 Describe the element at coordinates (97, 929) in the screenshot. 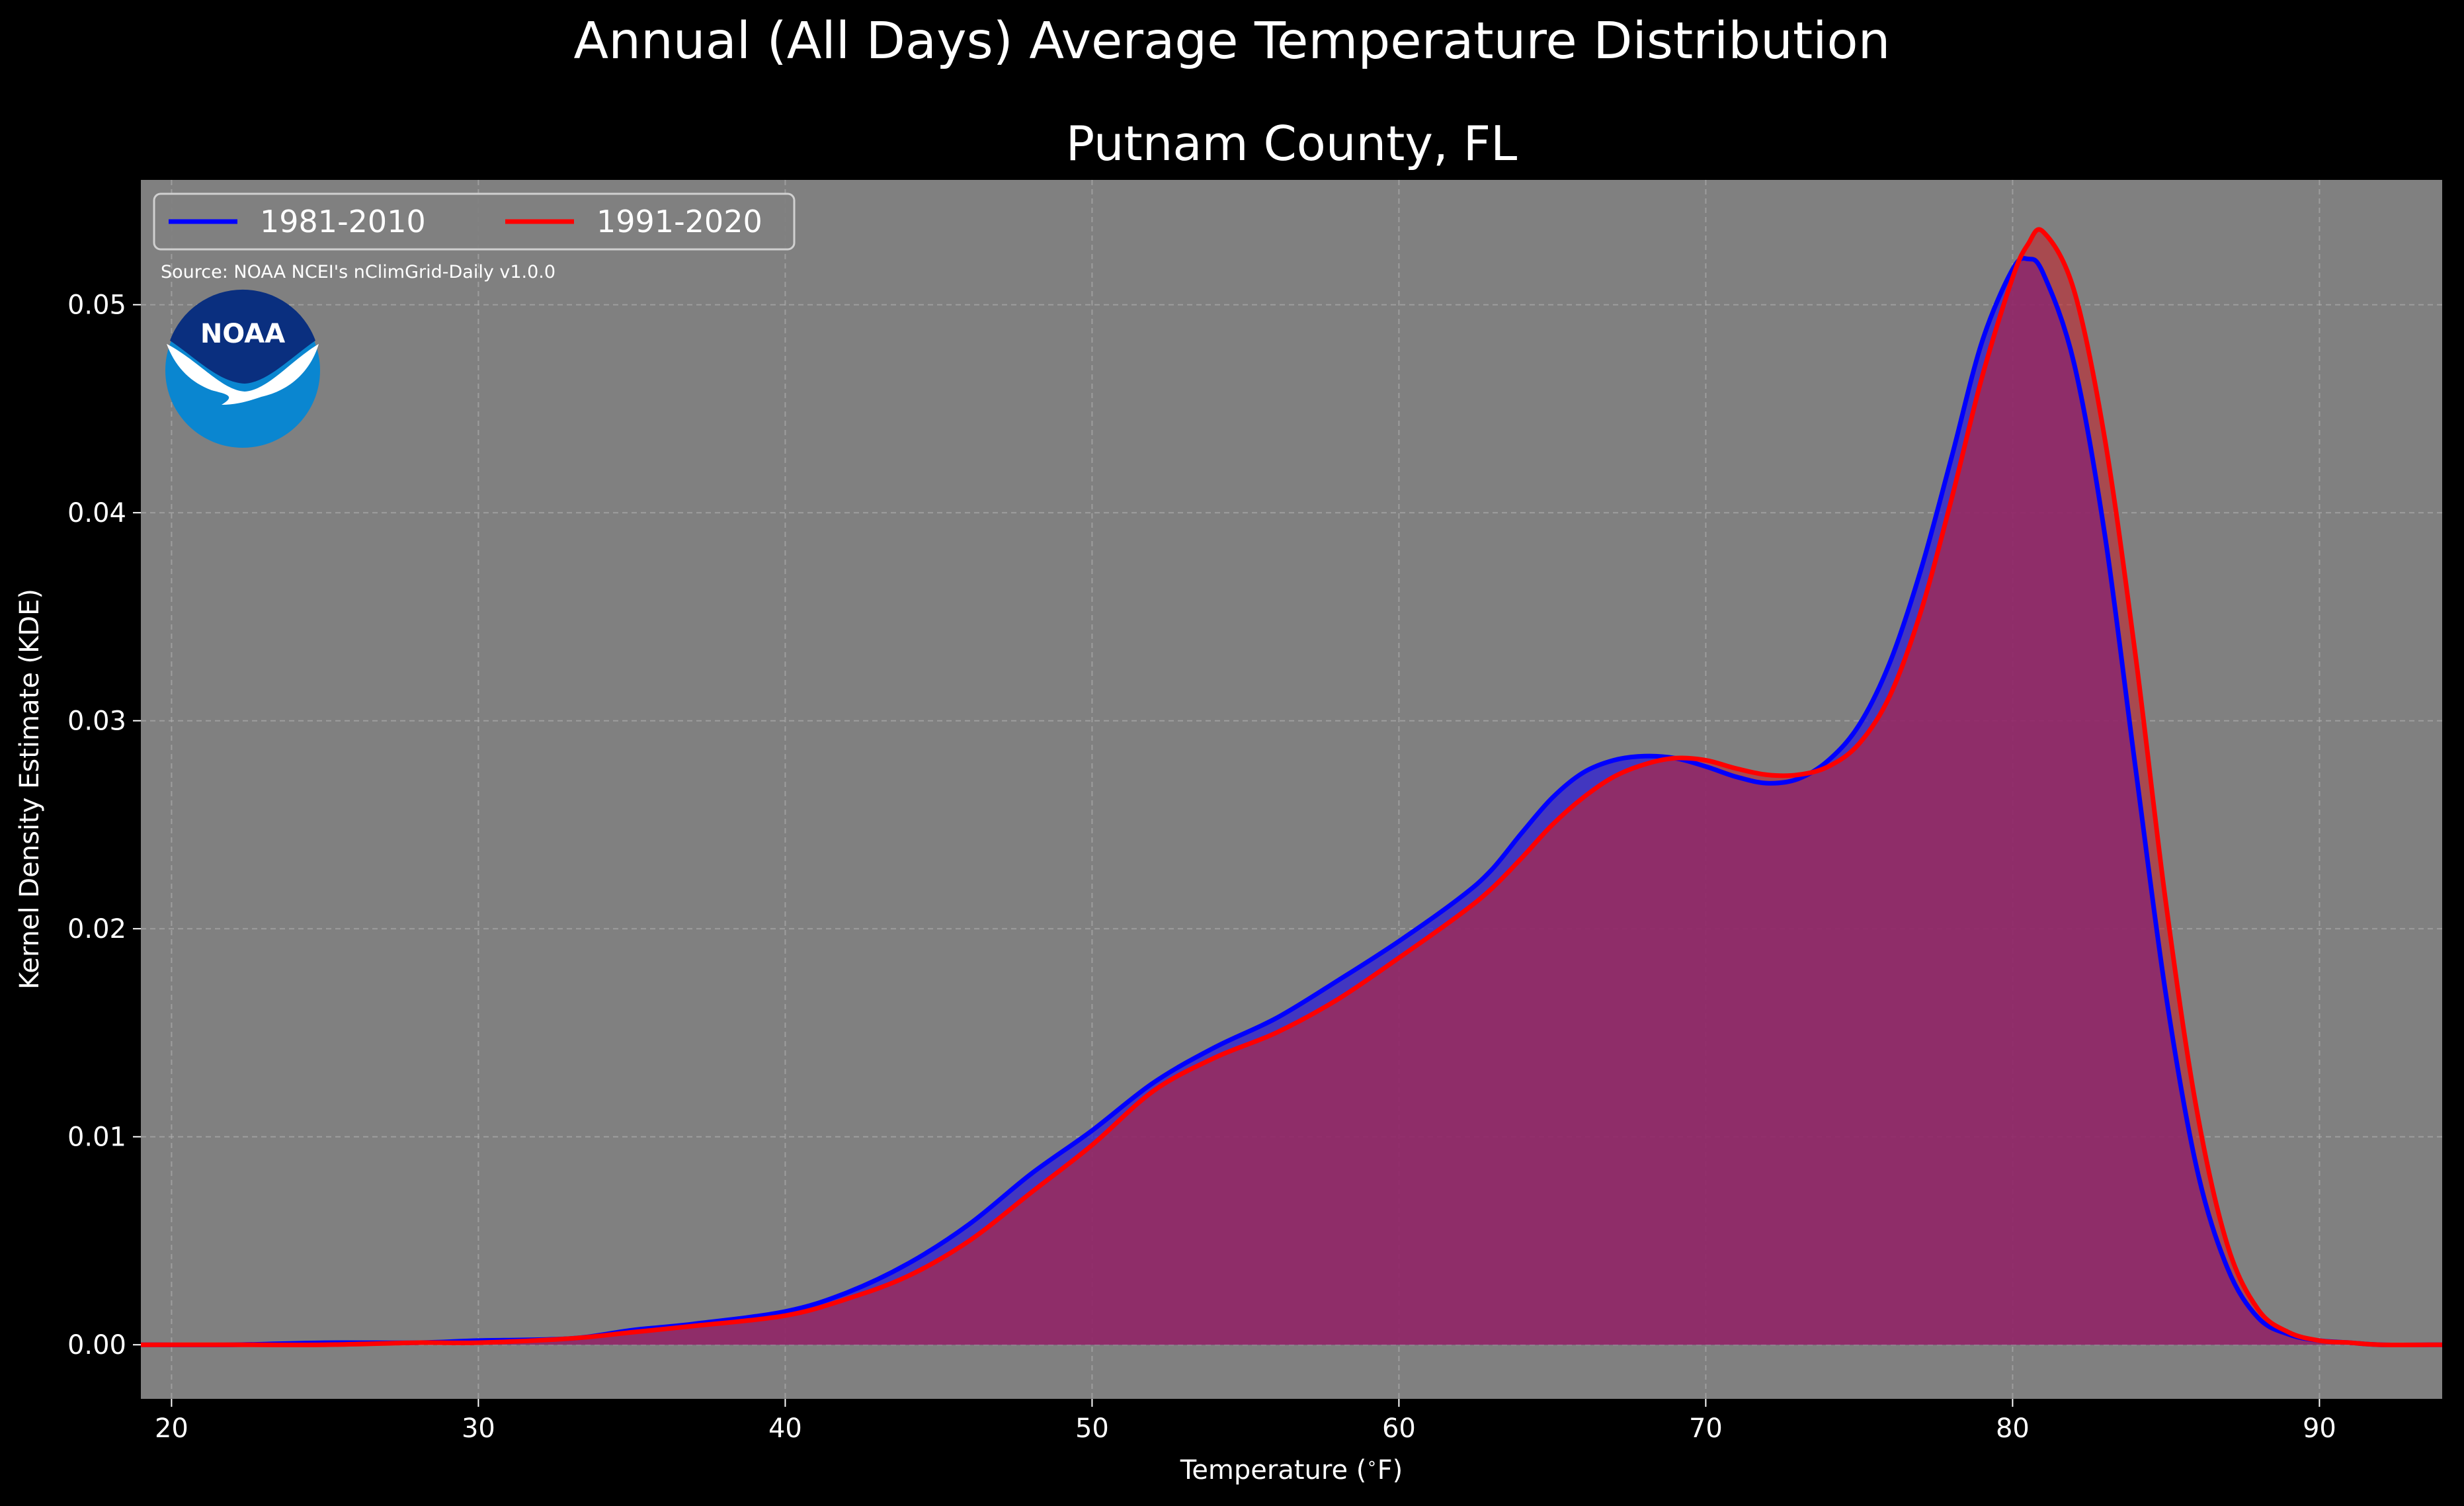

I see `y-tick-label: 0.02` at that location.